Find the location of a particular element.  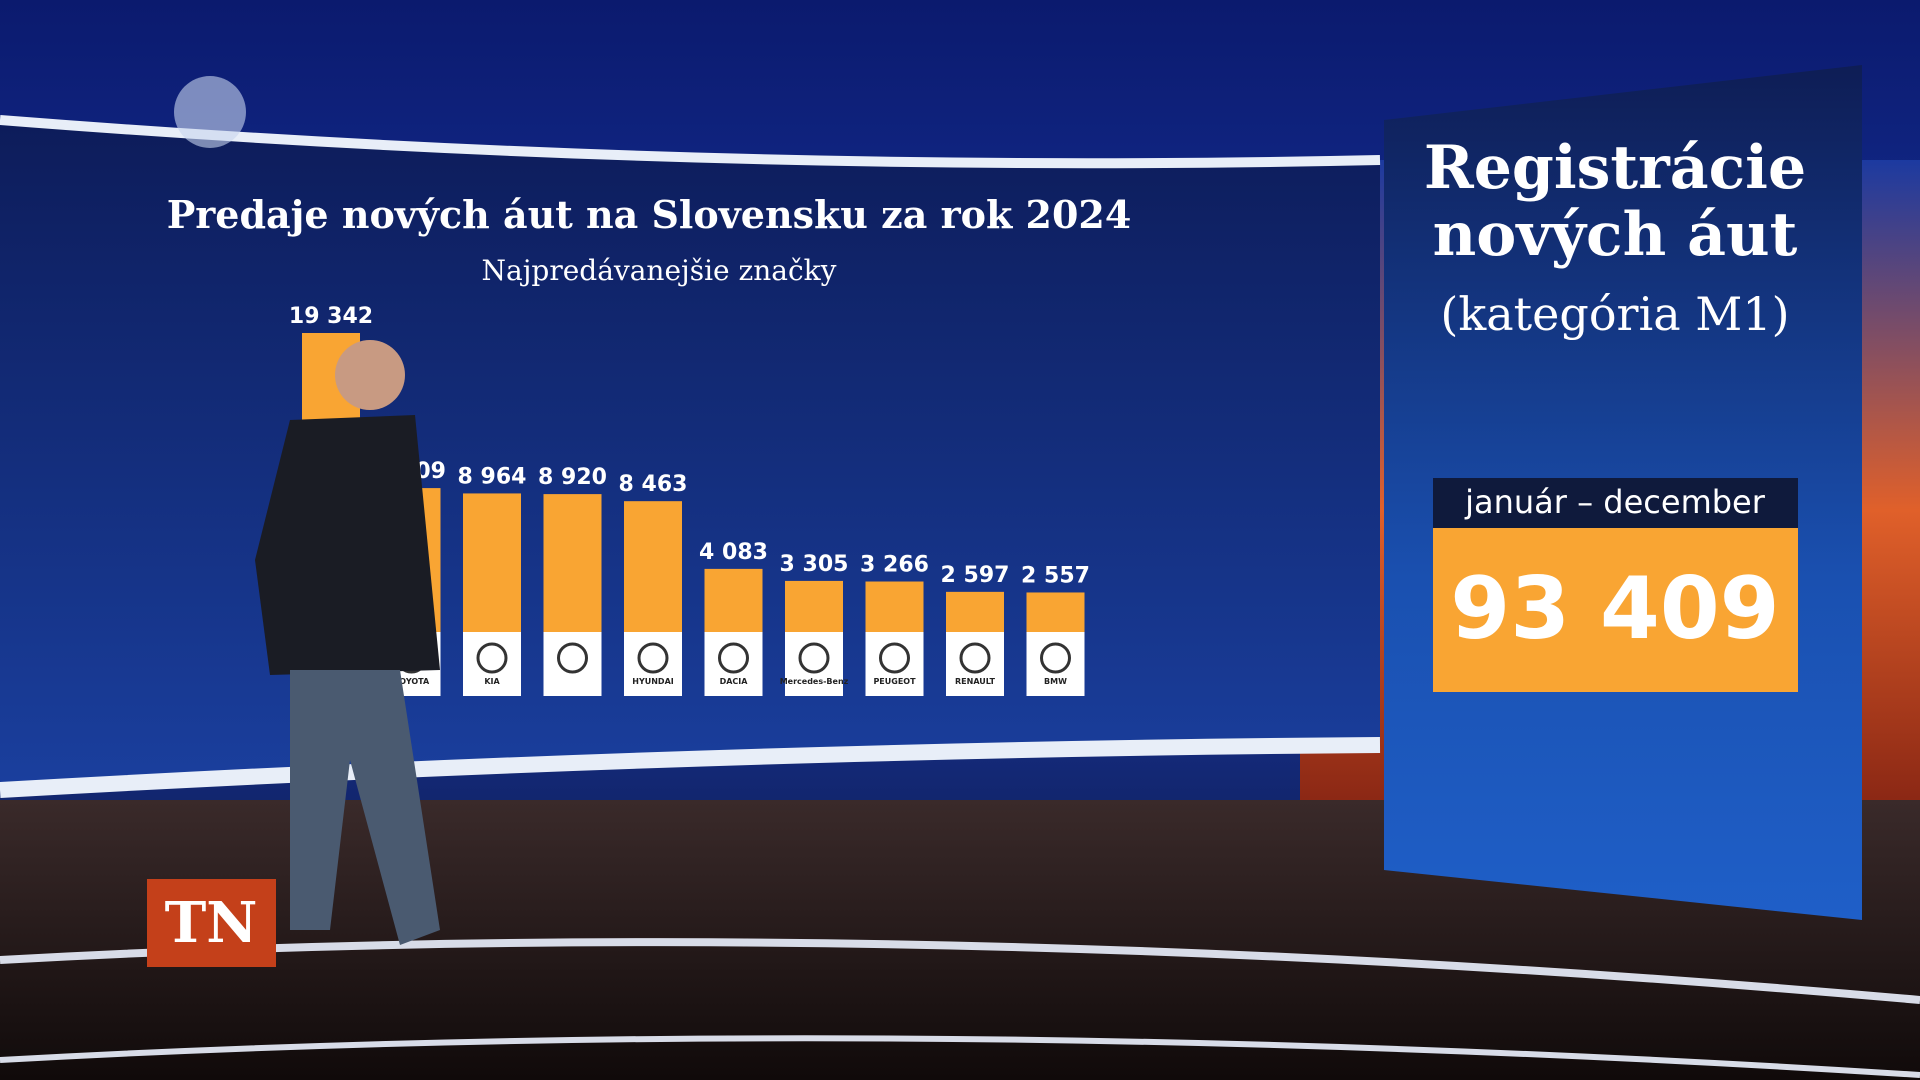

value-label: 8 463 is located at coordinates (653, 484).